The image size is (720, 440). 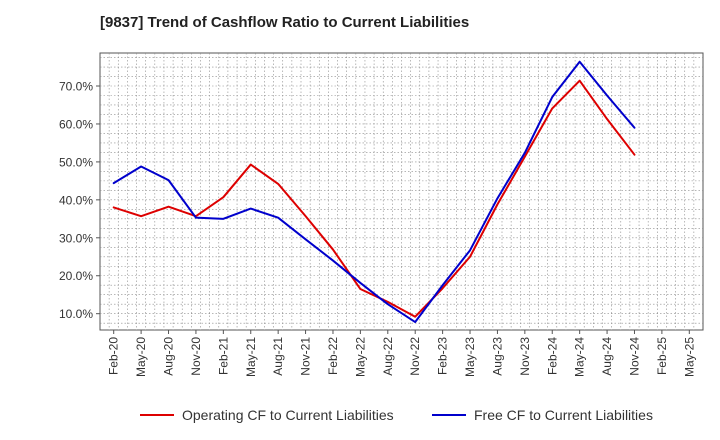 What do you see at coordinates (76, 87) in the screenshot?
I see `y-tick-label: 70.0%` at bounding box center [76, 87].